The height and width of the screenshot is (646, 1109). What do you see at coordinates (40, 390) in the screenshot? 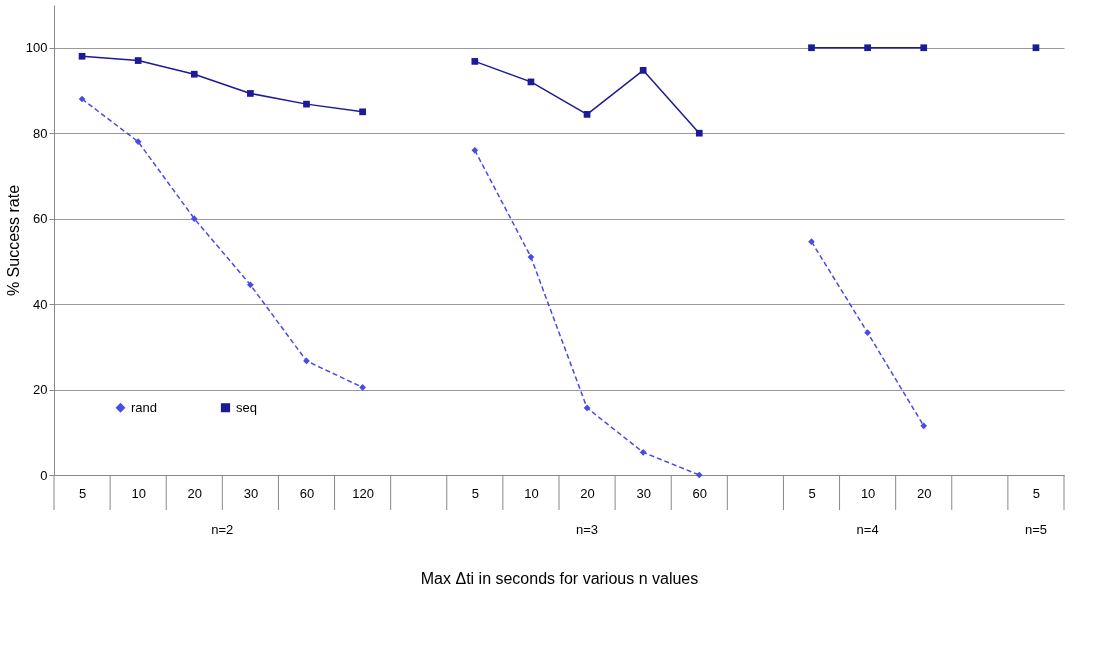
I see `y-tick-label: 20` at bounding box center [40, 390].